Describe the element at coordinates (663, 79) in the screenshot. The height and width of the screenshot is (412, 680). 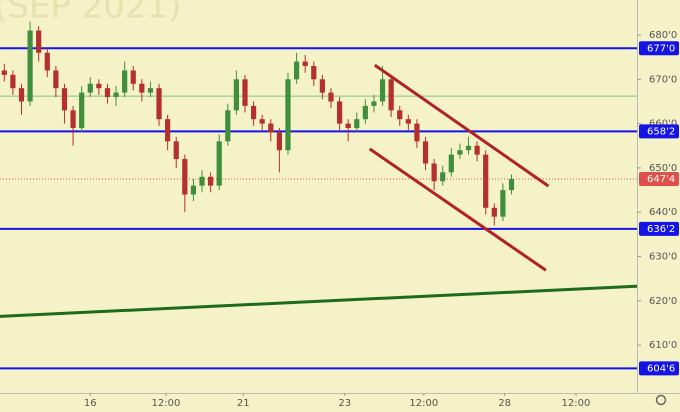
I see `y-tick-label: 670'0` at that location.